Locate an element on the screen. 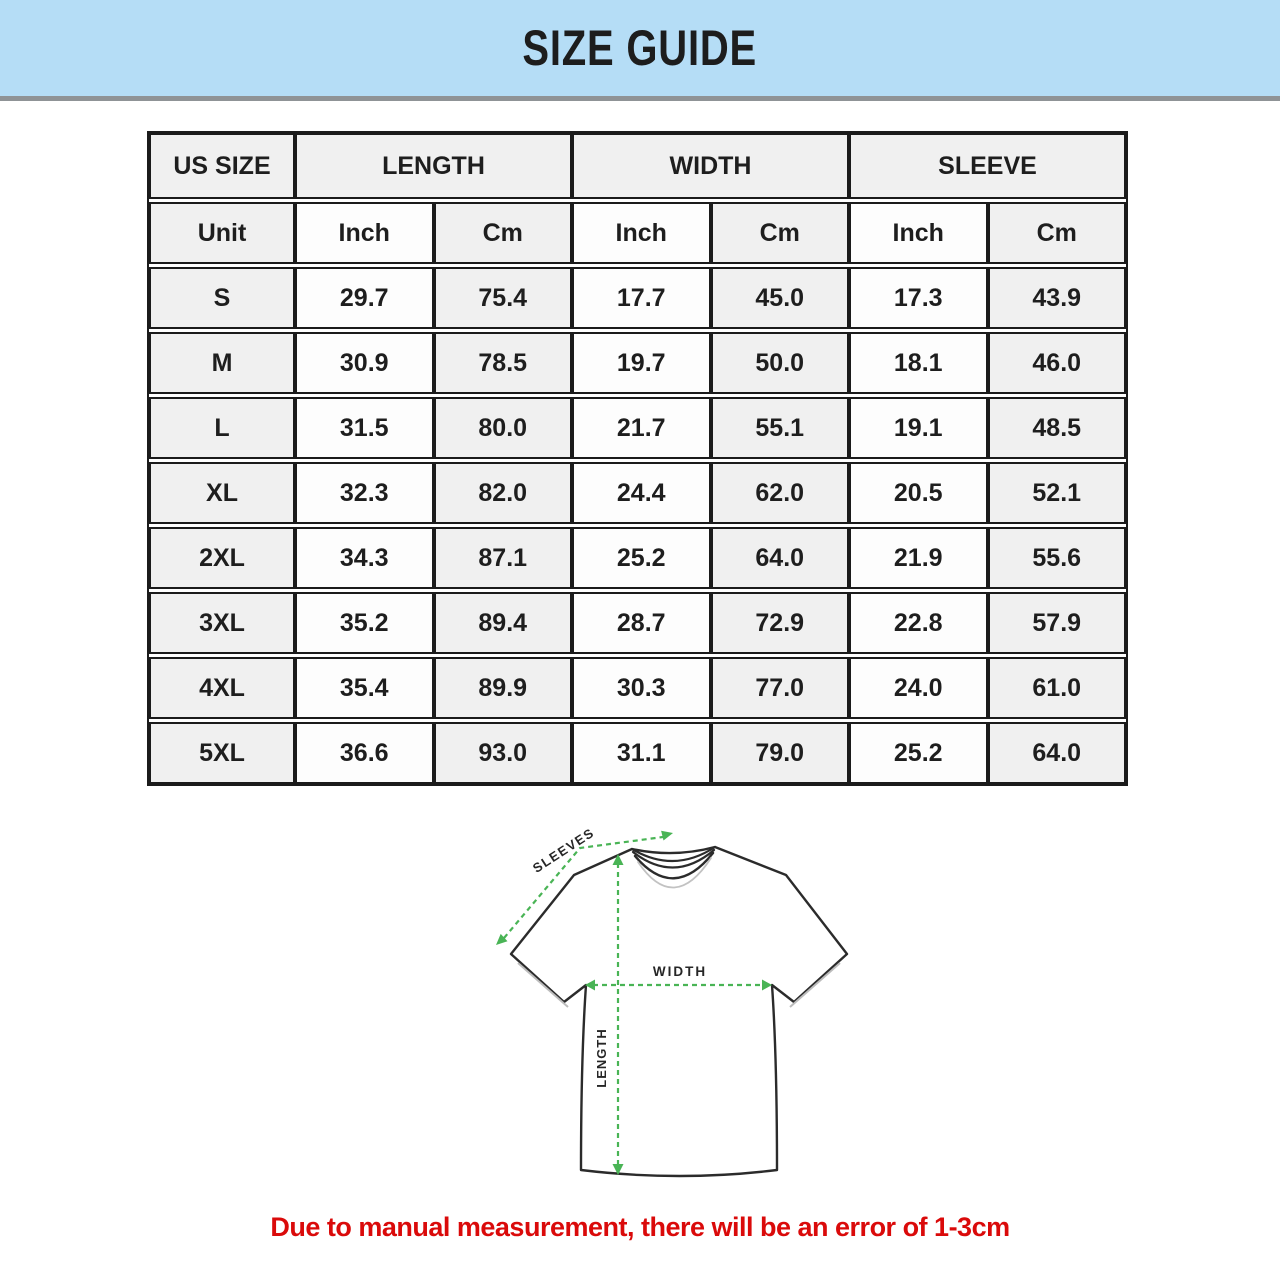 This screenshot has height=1280, width=1280. value-cell: 80.0 is located at coordinates (502, 428).